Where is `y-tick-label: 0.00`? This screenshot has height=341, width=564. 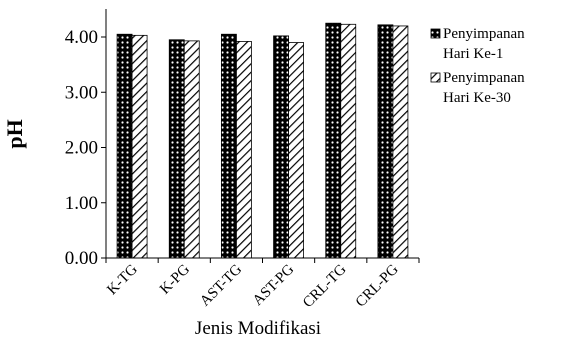 y-tick-label: 0.00 is located at coordinates (81, 258).